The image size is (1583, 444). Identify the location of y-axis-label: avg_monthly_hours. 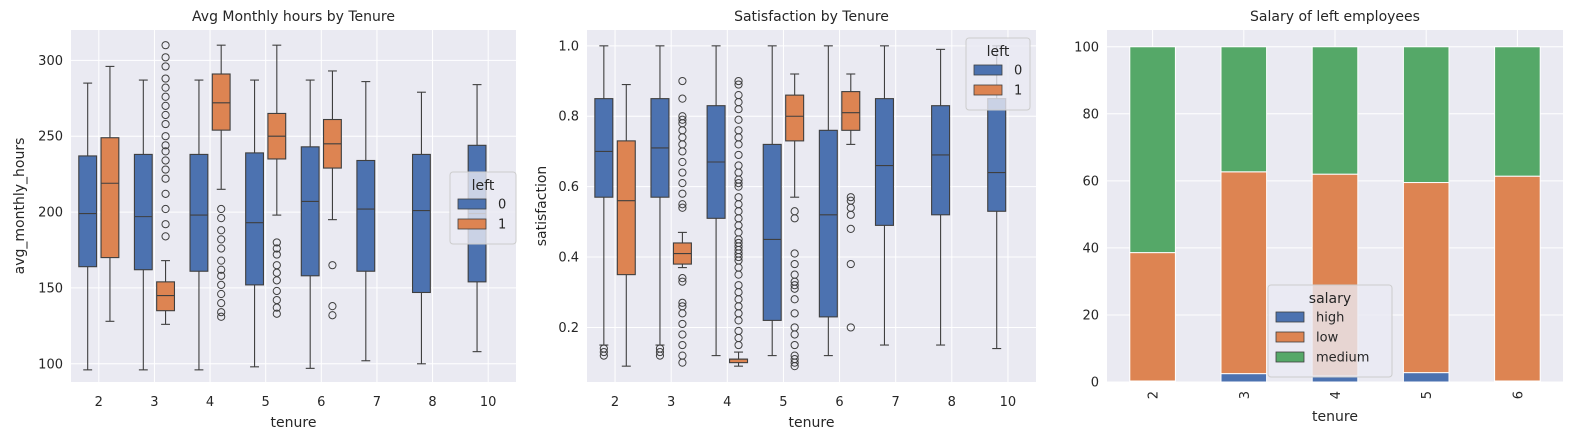
(20, 206).